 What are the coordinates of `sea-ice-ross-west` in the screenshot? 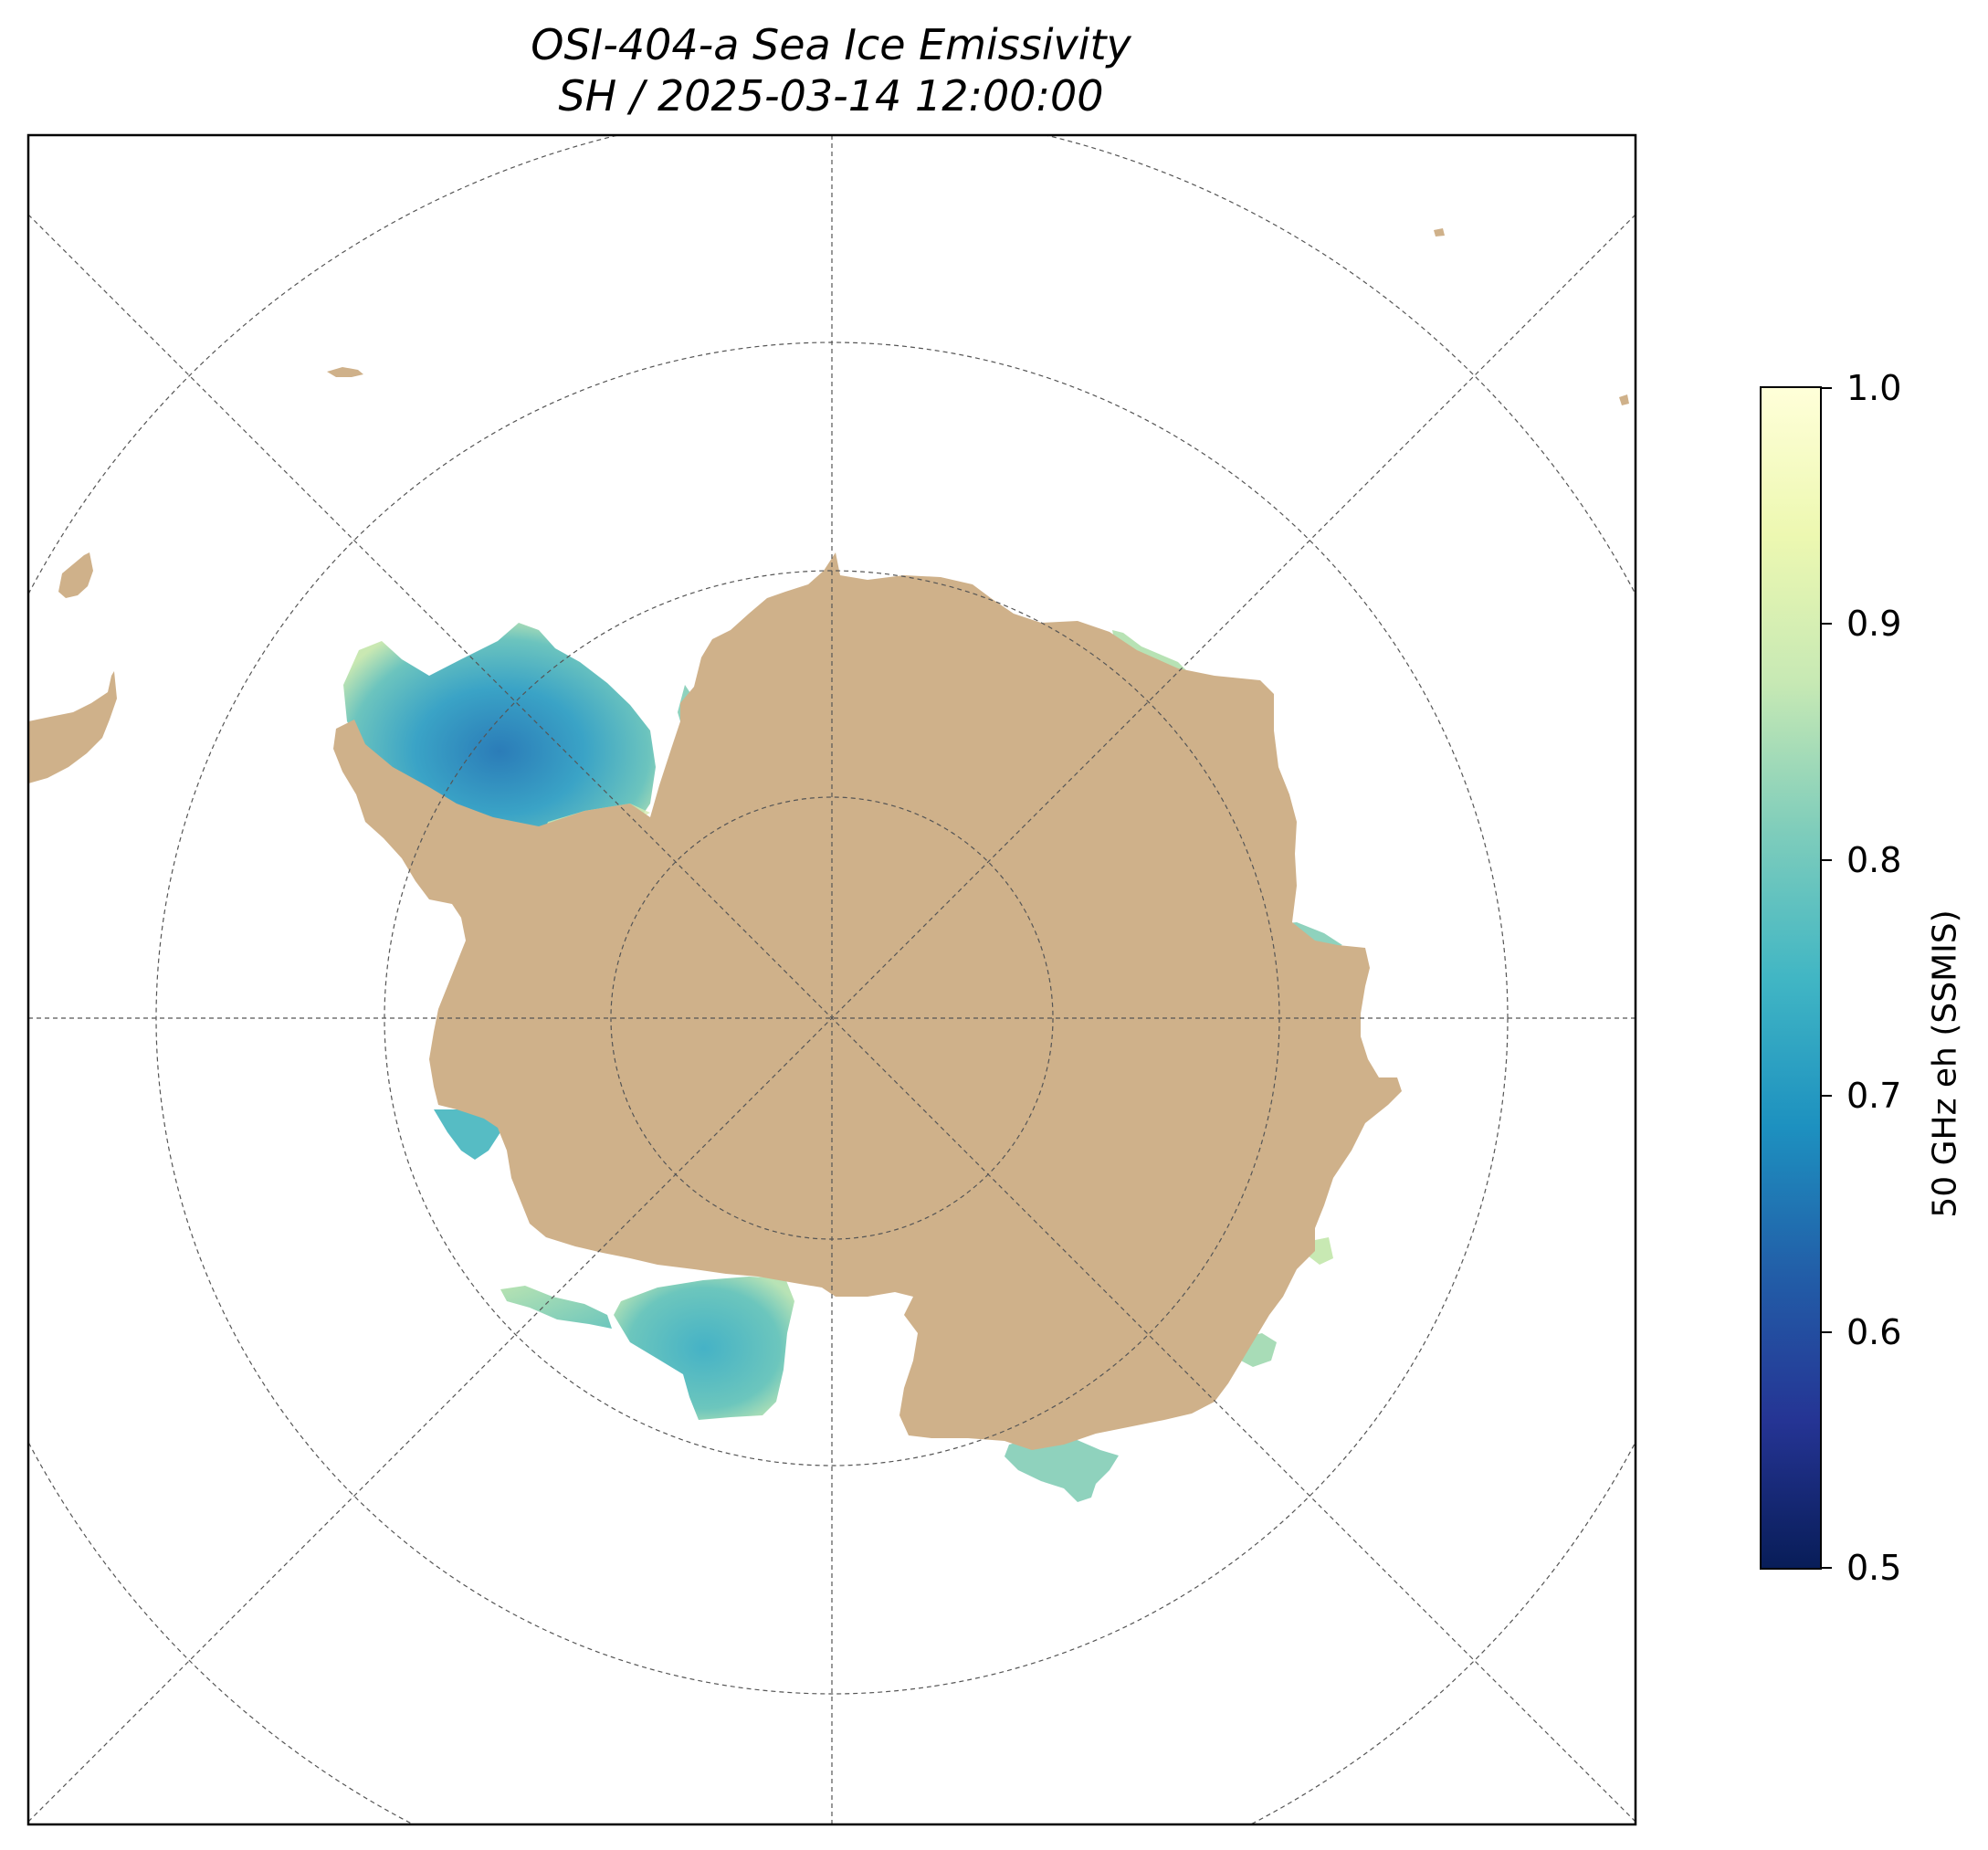 It's located at (556, 1307).